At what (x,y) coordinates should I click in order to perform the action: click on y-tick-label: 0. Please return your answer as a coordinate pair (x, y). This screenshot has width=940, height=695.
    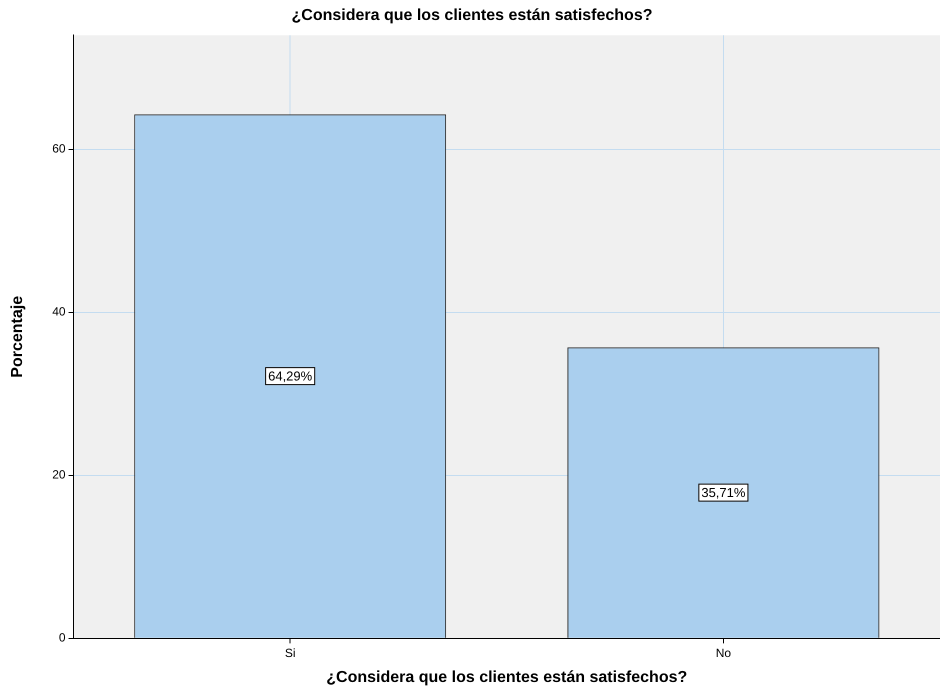
    Looking at the image, I should click on (62, 637).